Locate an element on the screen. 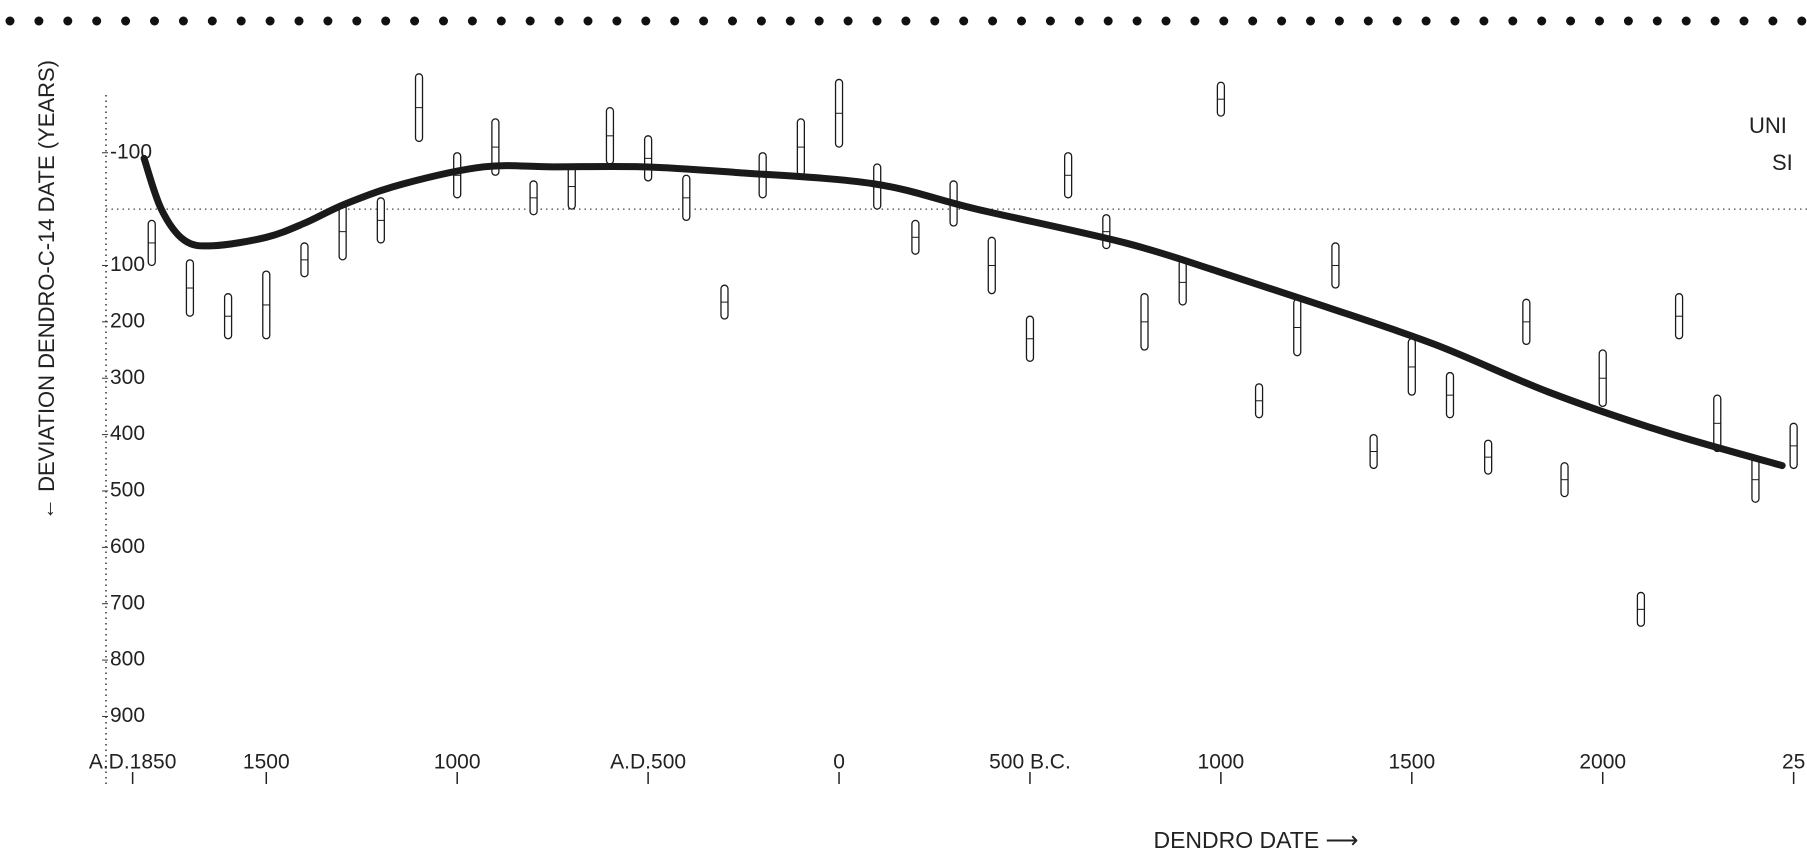  y-tick-label: 500 is located at coordinates (127, 490).